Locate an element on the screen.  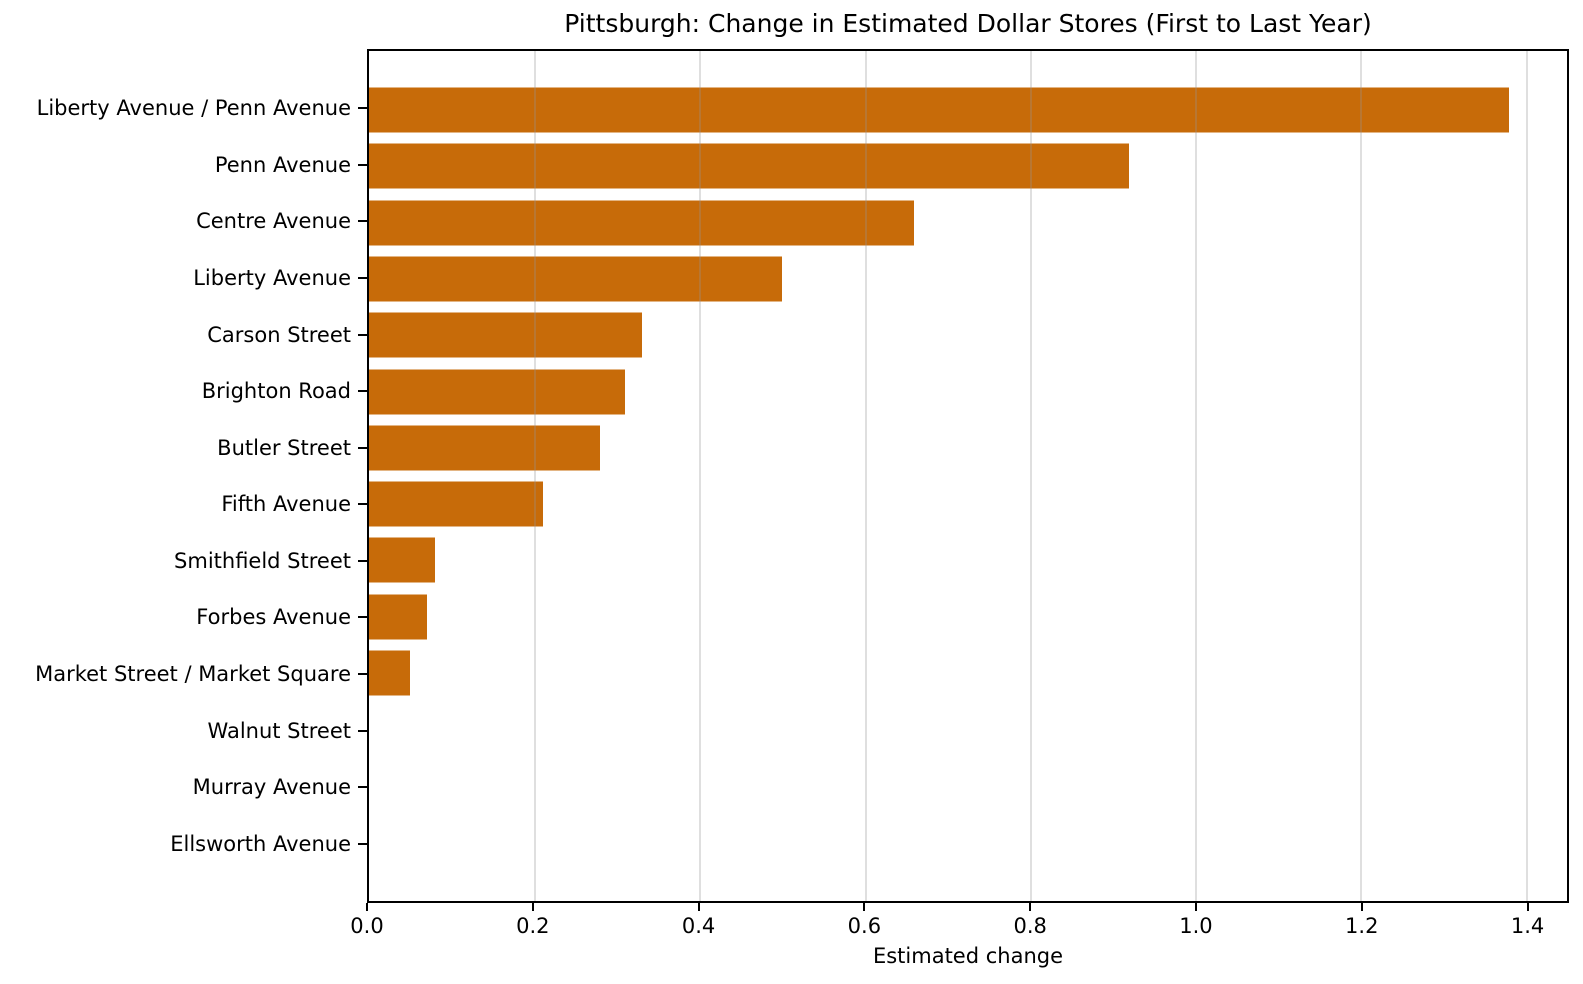
y-axis-category-label: Ellsworth Avenue is located at coordinates (260, 843).